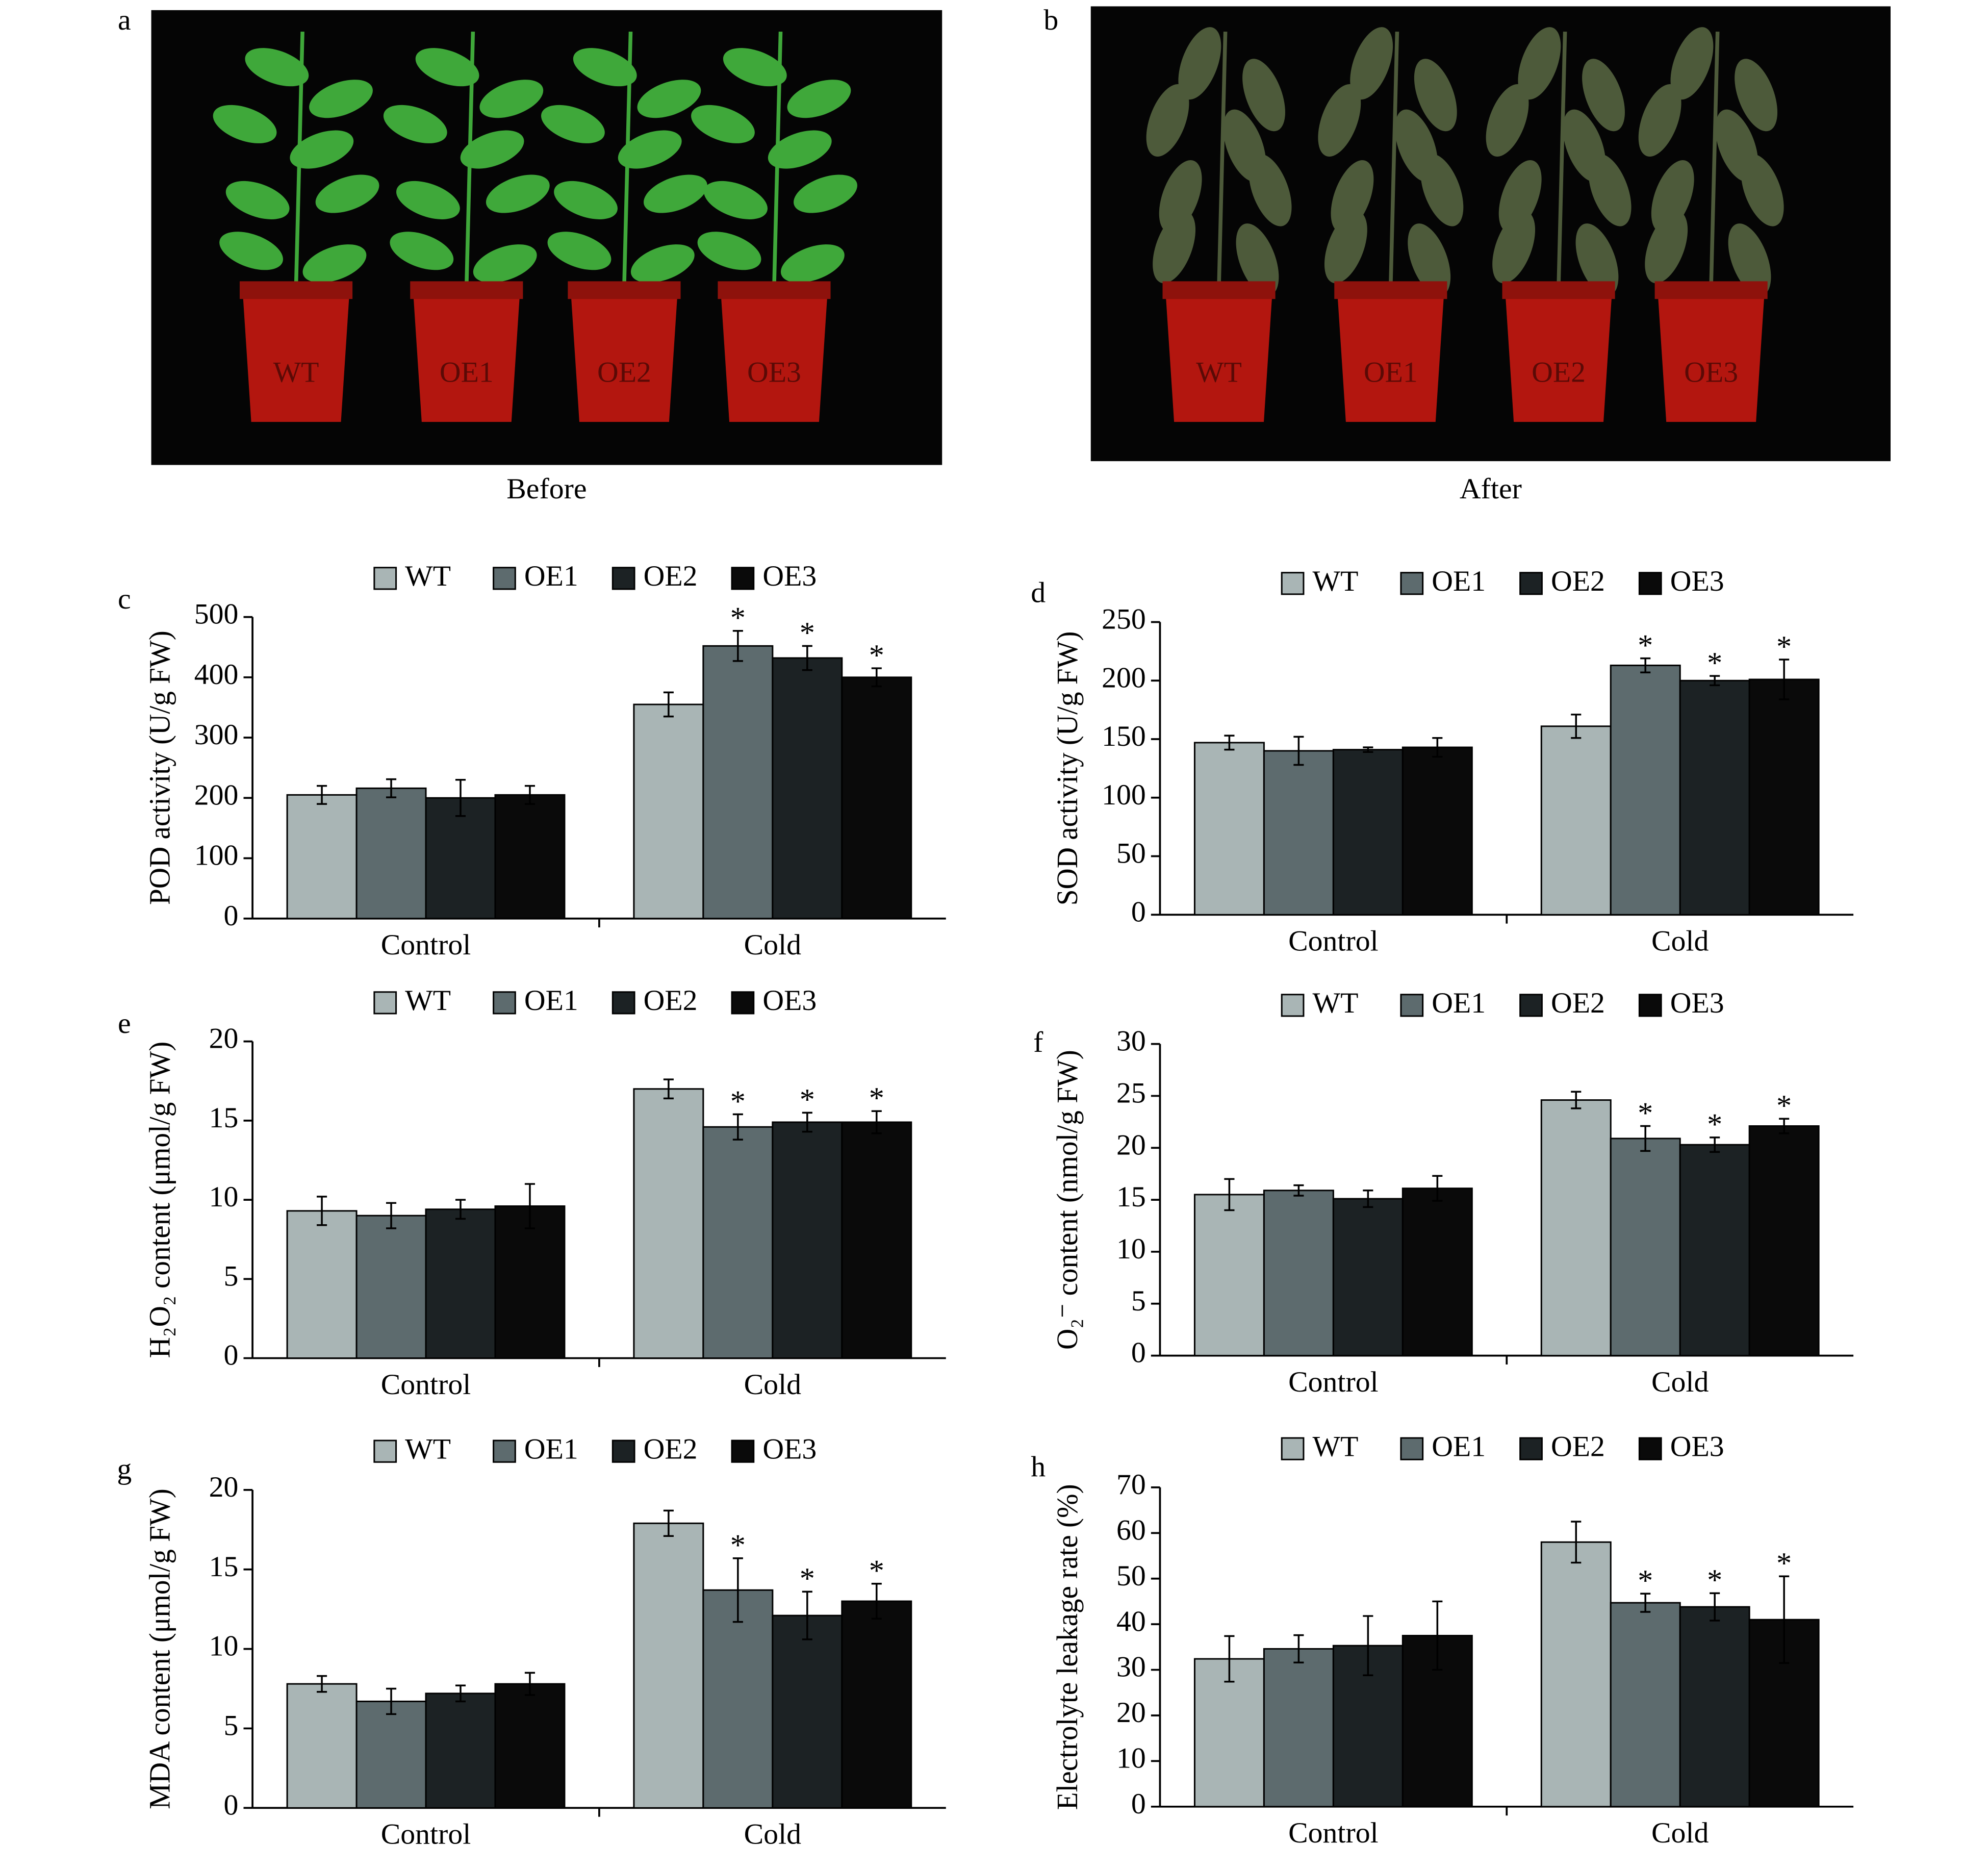 The width and height of the screenshot is (1988, 1870). I want to click on x-tick-label: Control, so click(1334, 941).